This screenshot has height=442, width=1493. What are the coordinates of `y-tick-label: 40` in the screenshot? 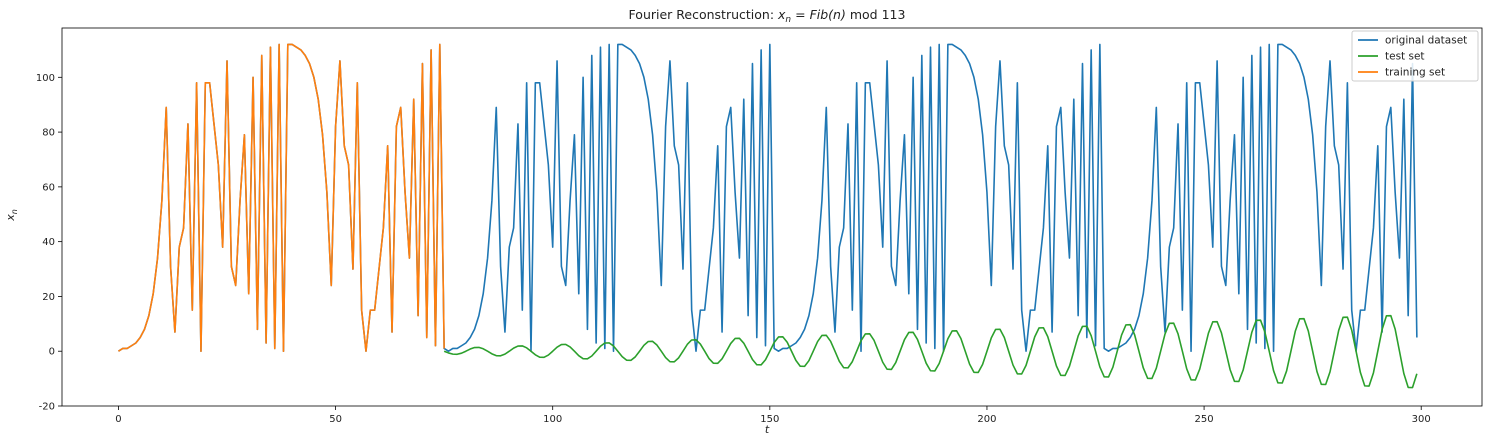 It's located at (48, 242).